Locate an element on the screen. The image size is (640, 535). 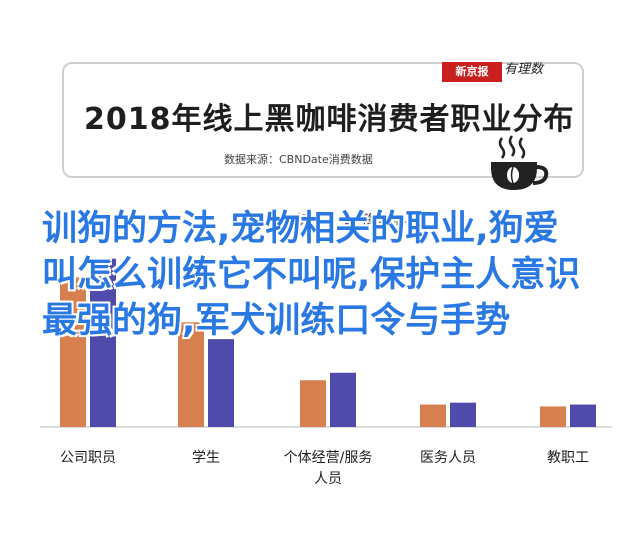
chart-subtitle: 数据来源：CBNDate消费数据 is located at coordinates (298, 159).